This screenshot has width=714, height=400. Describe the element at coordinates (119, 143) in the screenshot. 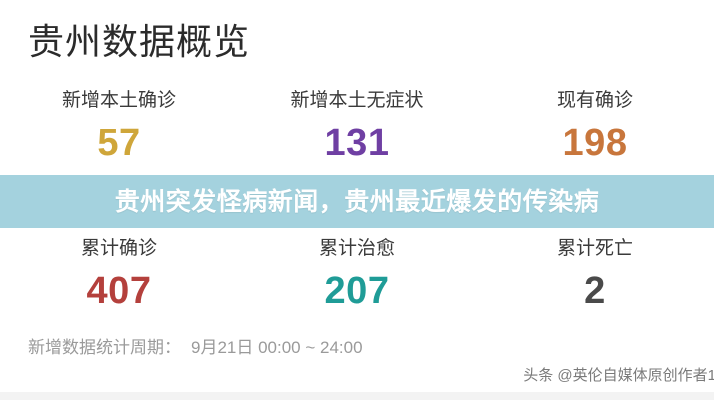

I see `stat-value: 57` at that location.